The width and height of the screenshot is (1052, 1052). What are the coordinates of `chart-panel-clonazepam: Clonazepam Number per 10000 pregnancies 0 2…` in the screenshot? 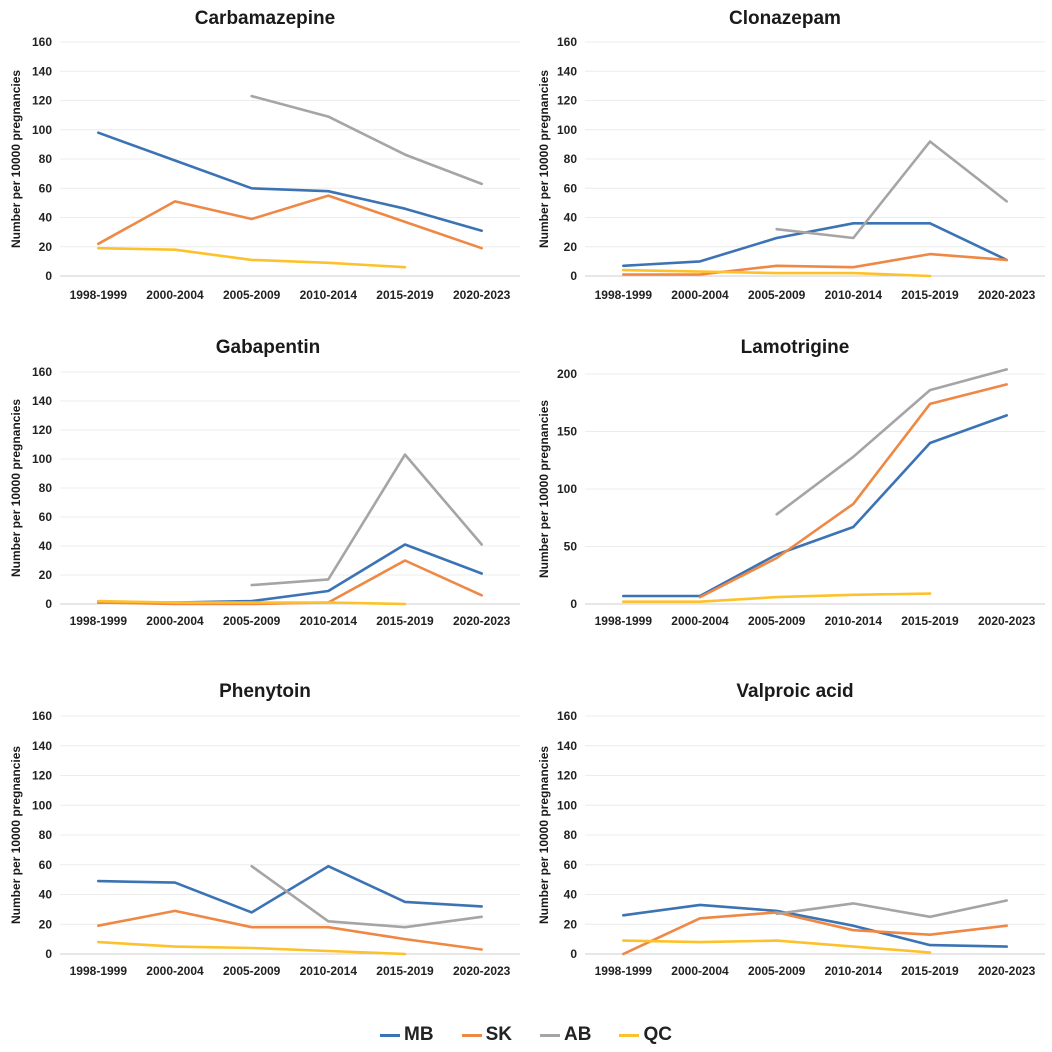 It's located at (791, 155).